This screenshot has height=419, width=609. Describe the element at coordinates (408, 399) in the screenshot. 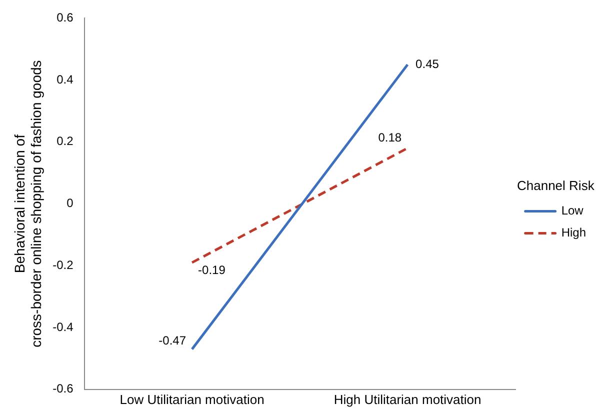

I see `x-tick-label: High Utilitarian motivation` at that location.